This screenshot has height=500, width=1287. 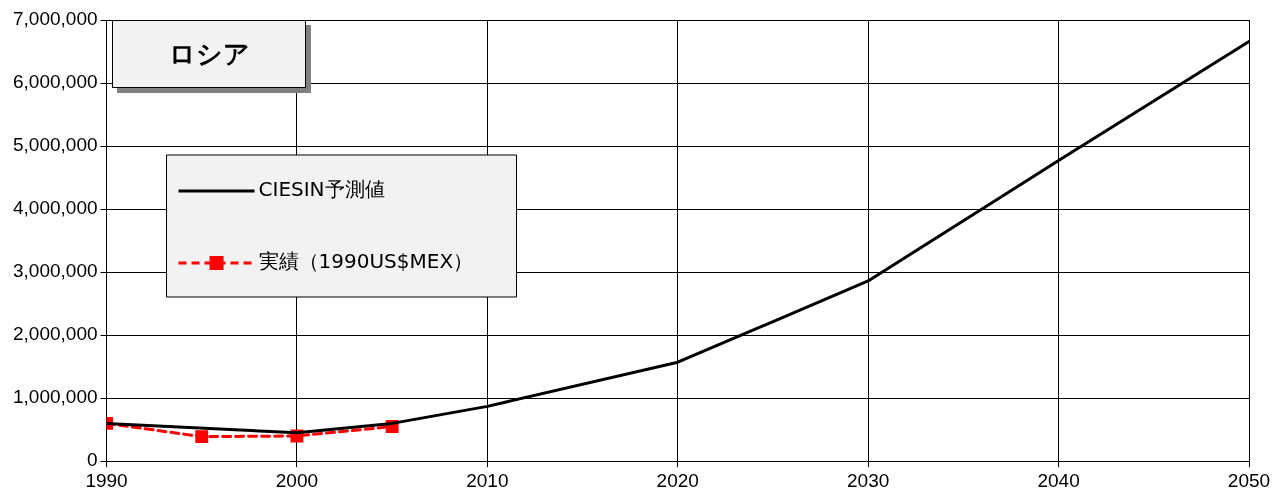 What do you see at coordinates (366, 261) in the screenshot?
I see `legend-label: 実績（1990US$MEX）` at bounding box center [366, 261].